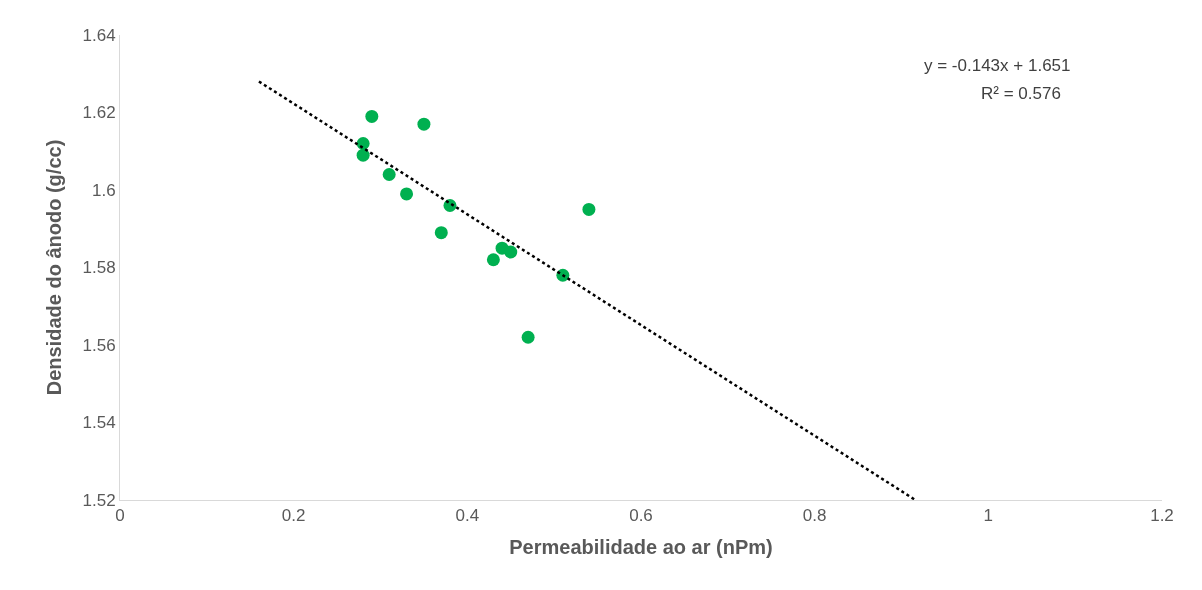 This screenshot has width=1202, height=590. What do you see at coordinates (467, 516) in the screenshot?
I see `x-tick-label: 0.4` at bounding box center [467, 516].